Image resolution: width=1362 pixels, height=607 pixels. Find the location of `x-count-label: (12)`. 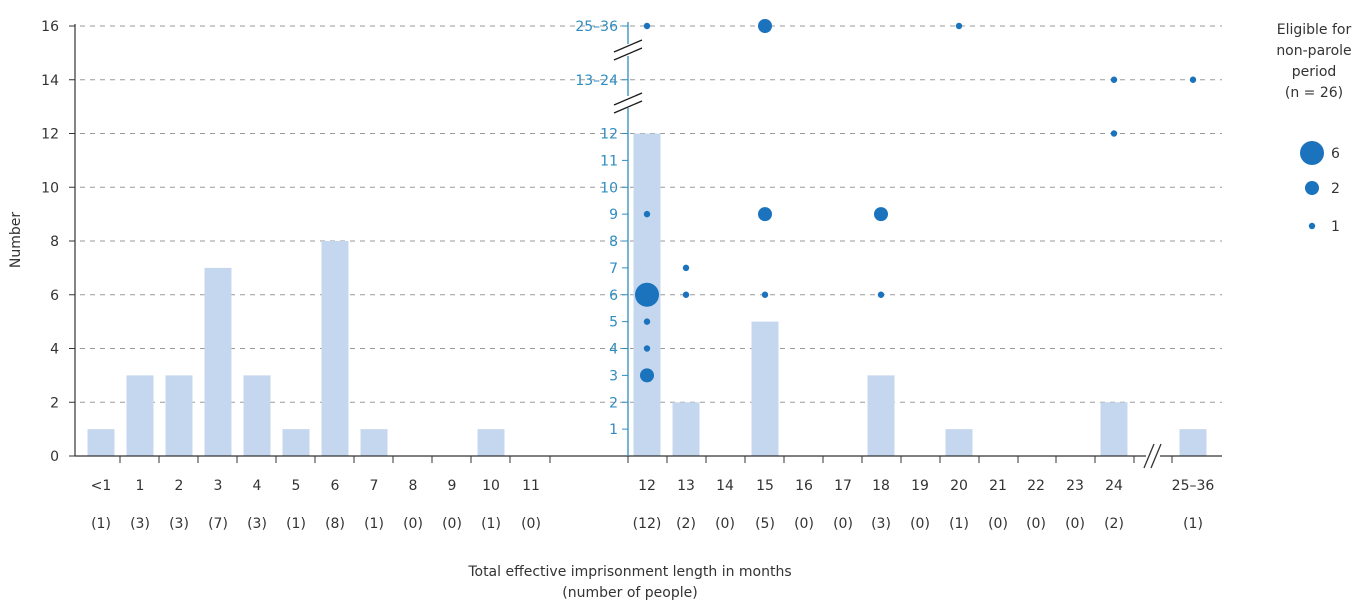

x-count-label: (12) is located at coordinates (647, 524).